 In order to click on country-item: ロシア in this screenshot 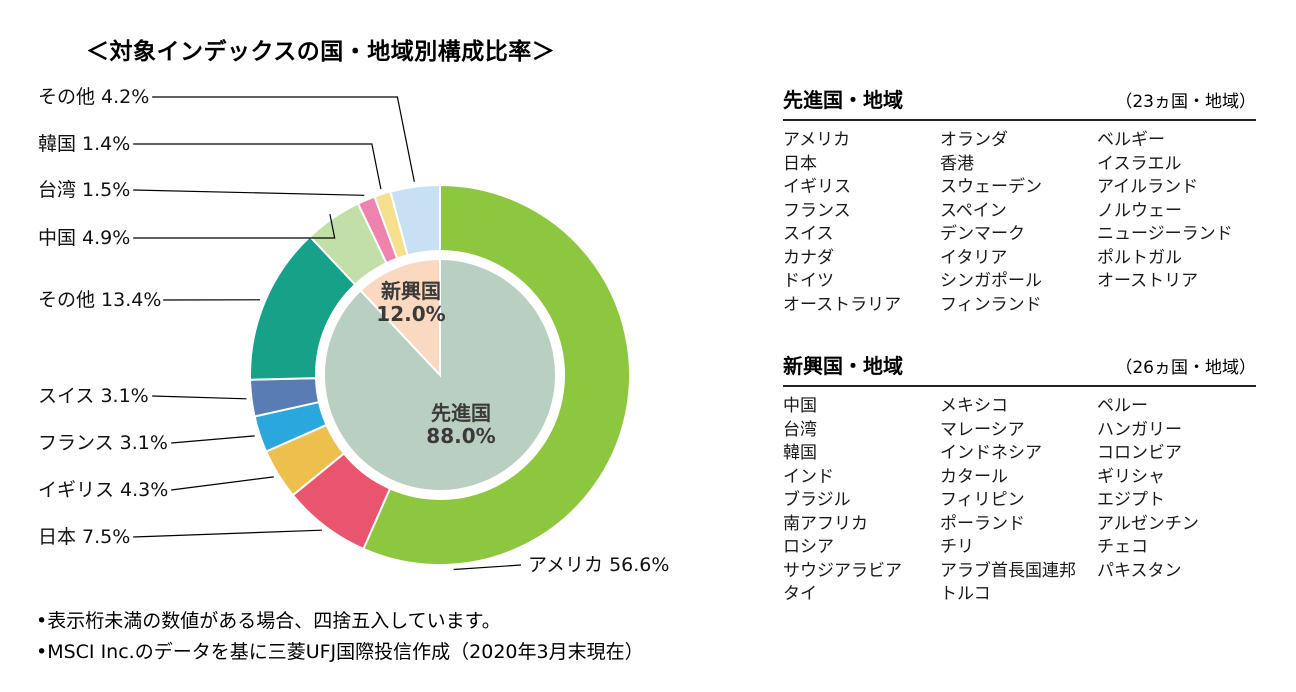, I will do `click(808, 547)`.